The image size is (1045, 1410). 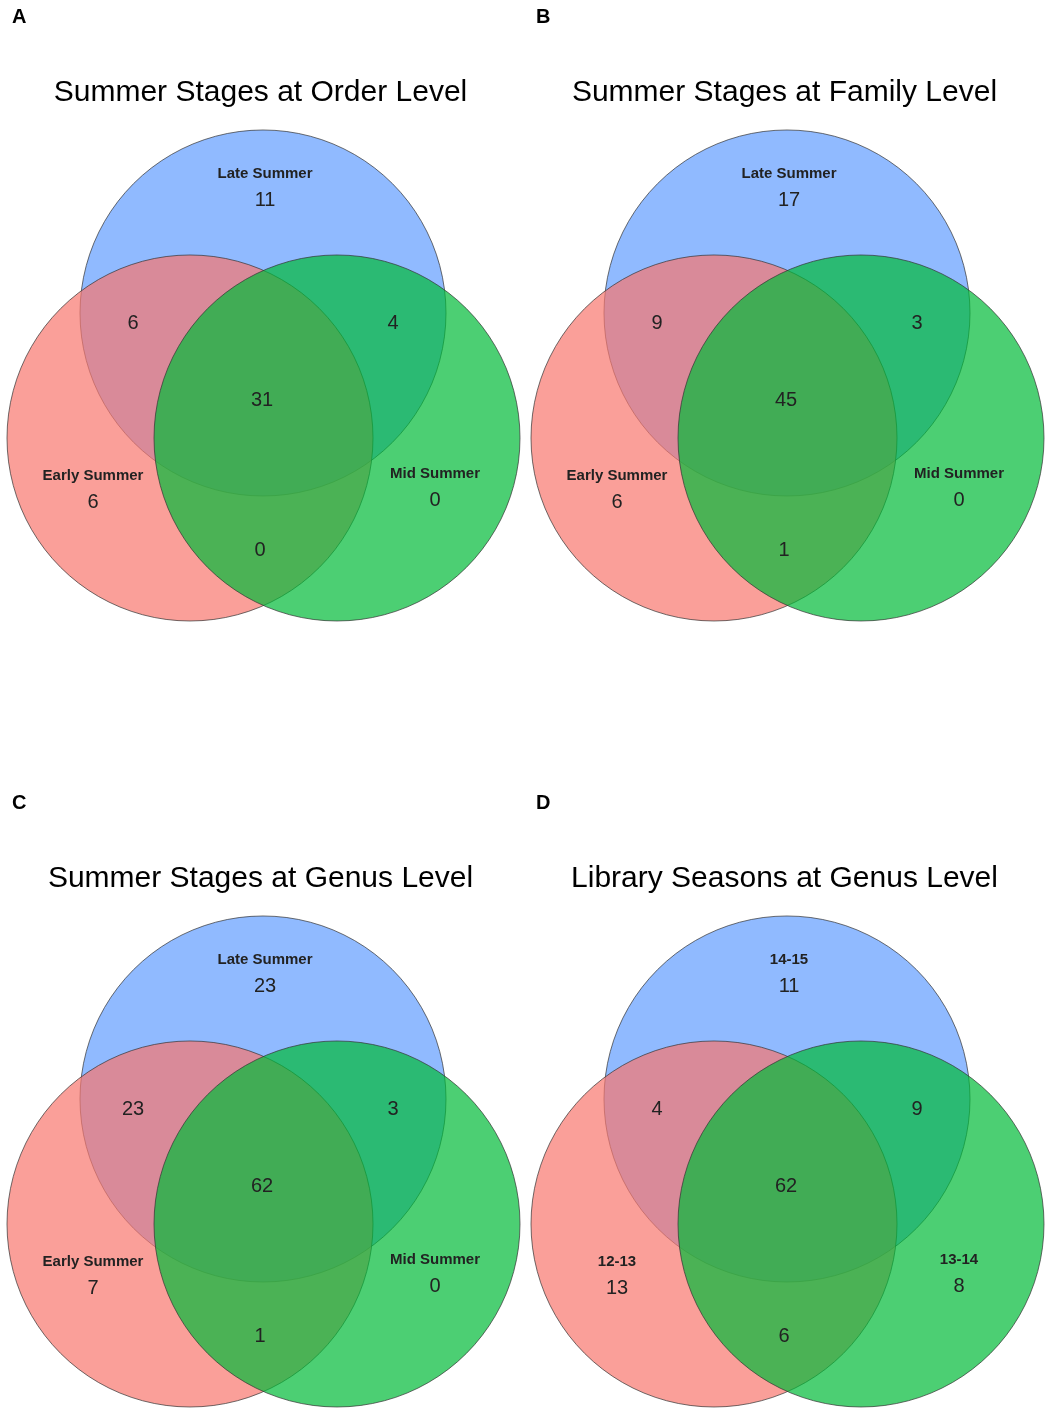 What do you see at coordinates (543, 802) in the screenshot?
I see `text: D` at bounding box center [543, 802].